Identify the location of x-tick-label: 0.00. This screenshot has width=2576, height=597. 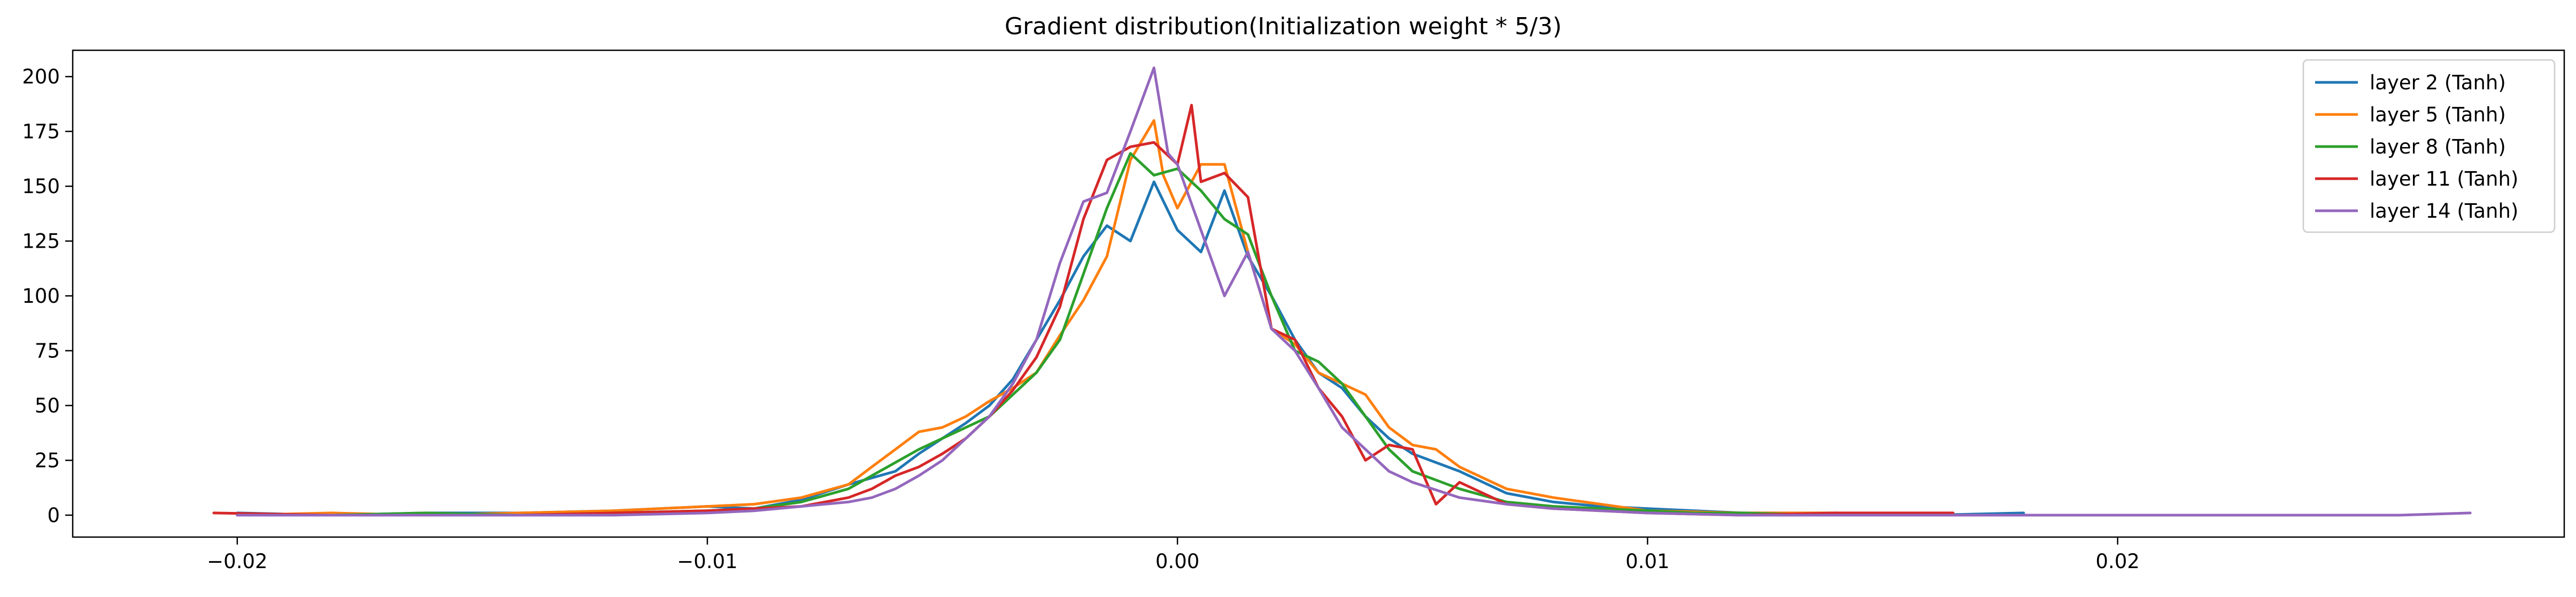
(1177, 561).